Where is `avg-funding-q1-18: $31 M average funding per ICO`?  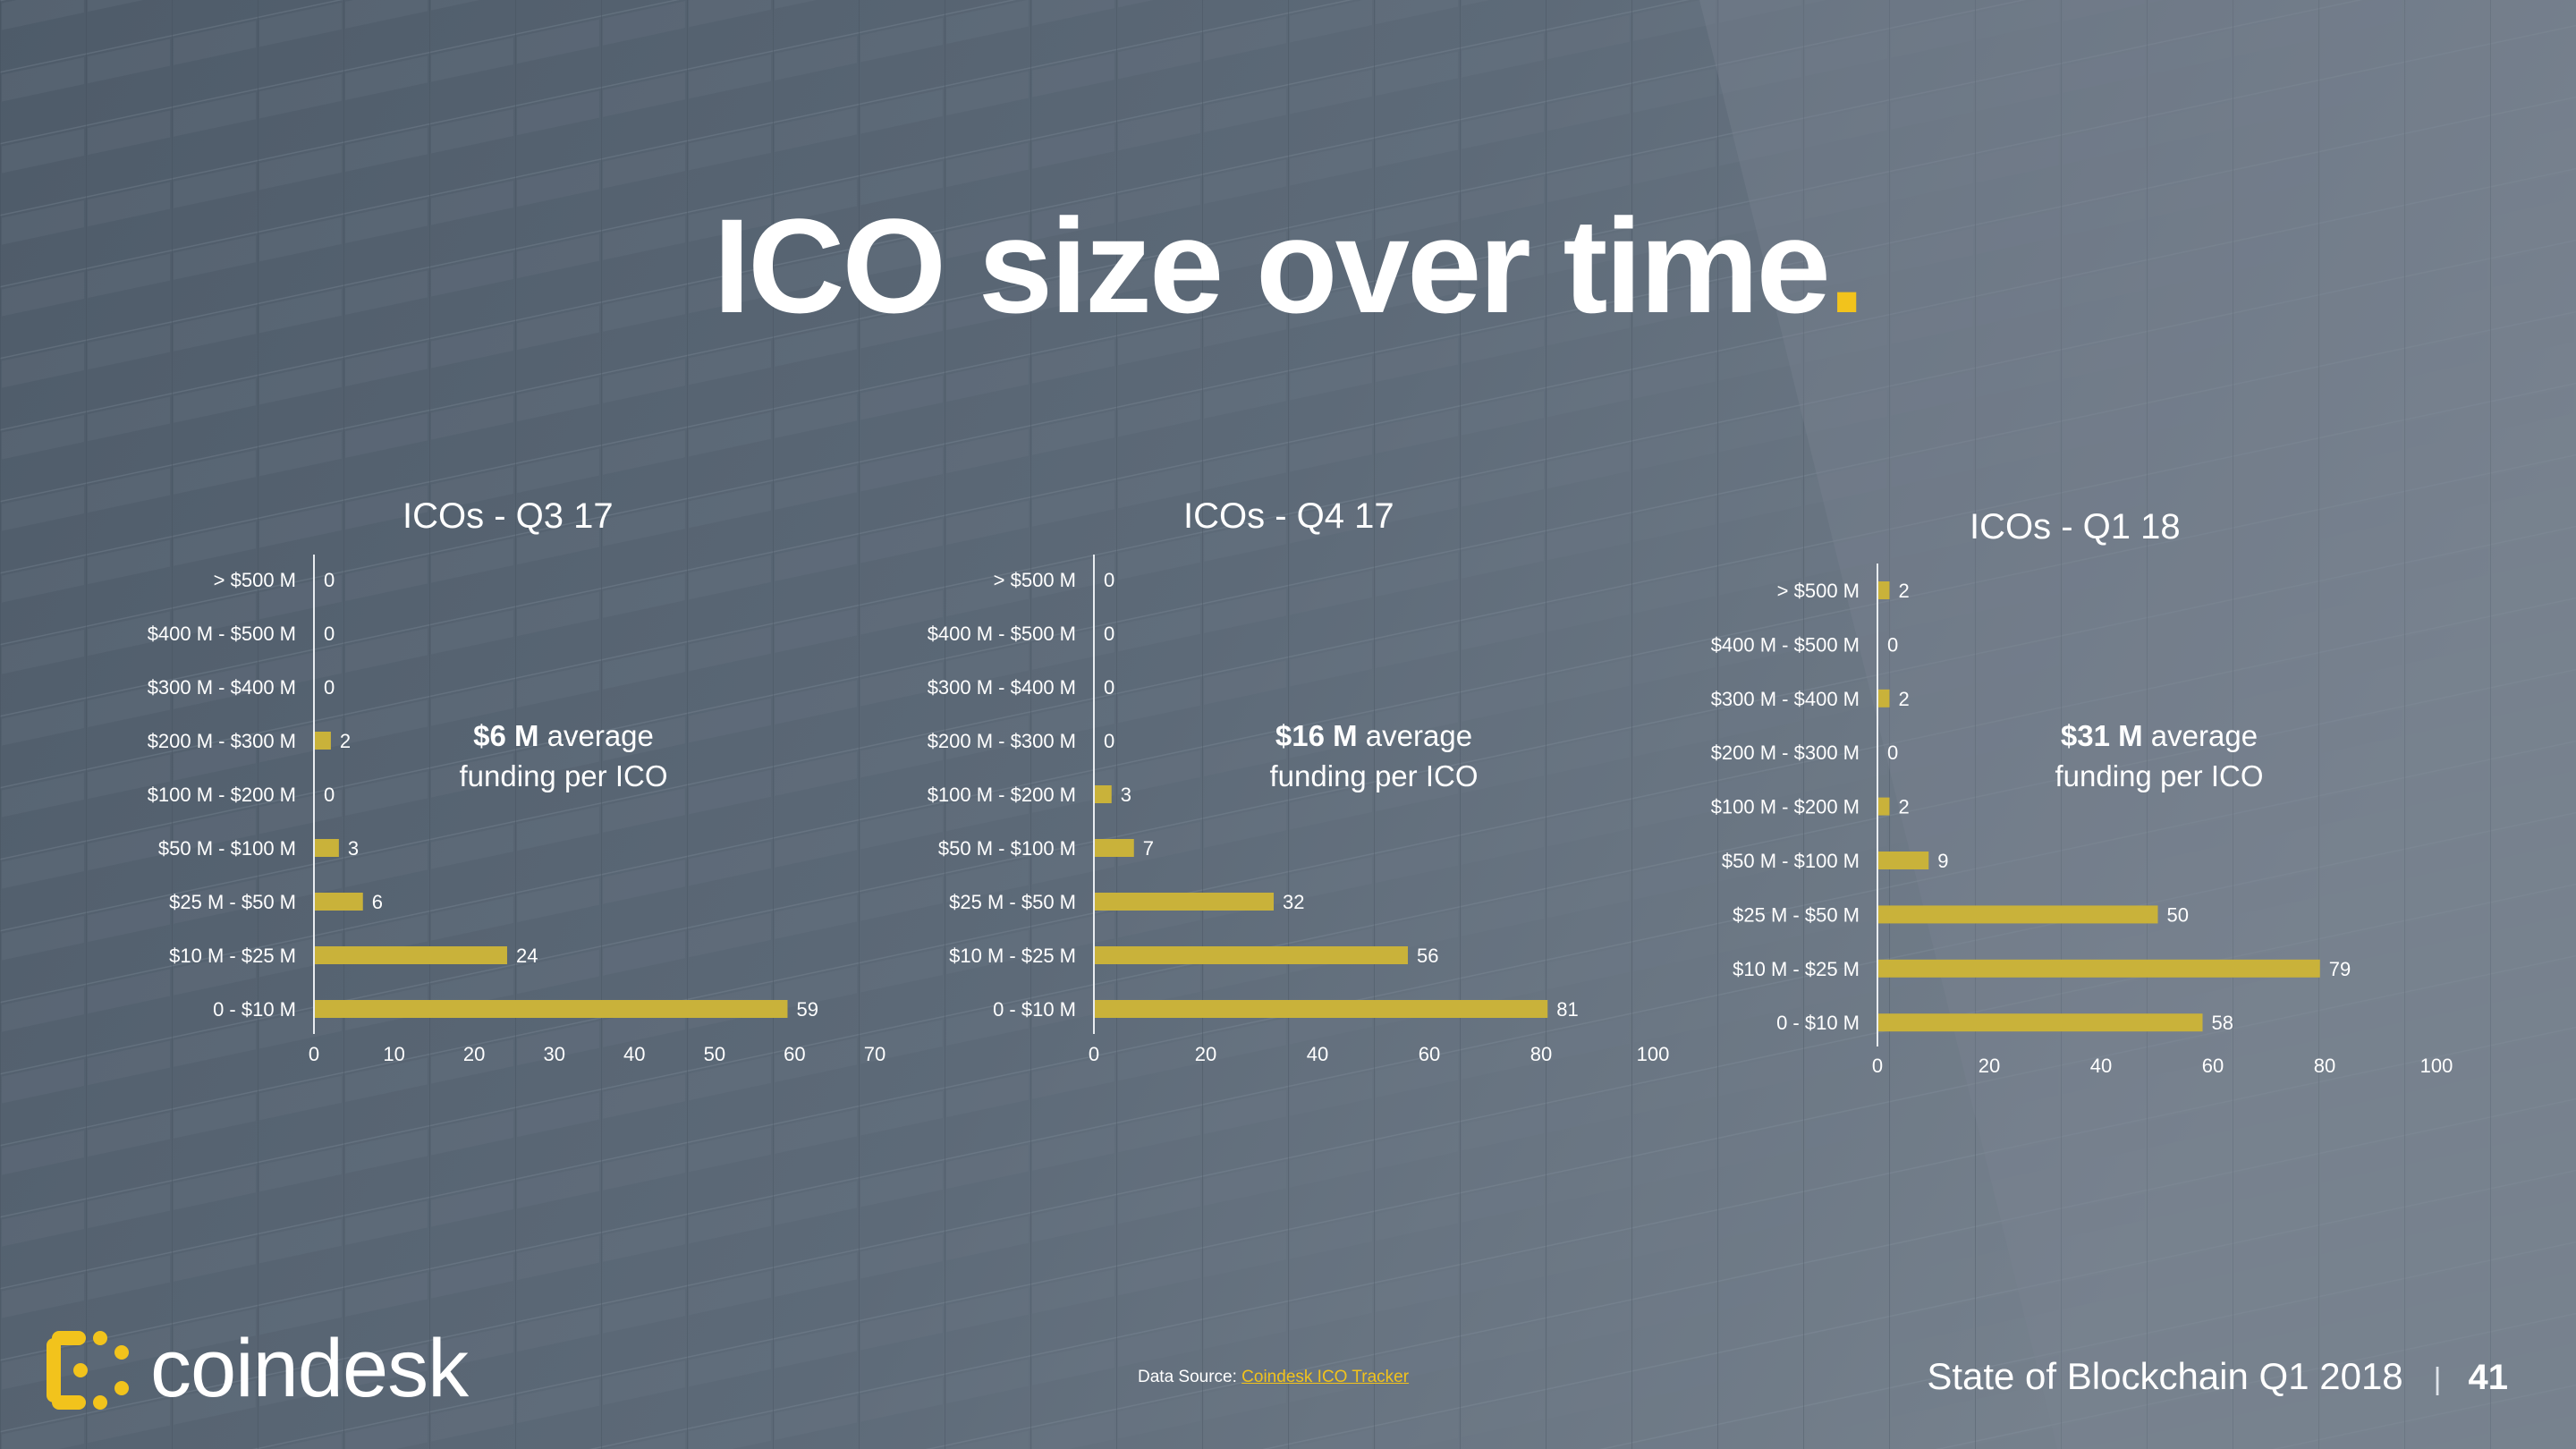 avg-funding-q1-18: $31 M average funding per ICO is located at coordinates (2159, 756).